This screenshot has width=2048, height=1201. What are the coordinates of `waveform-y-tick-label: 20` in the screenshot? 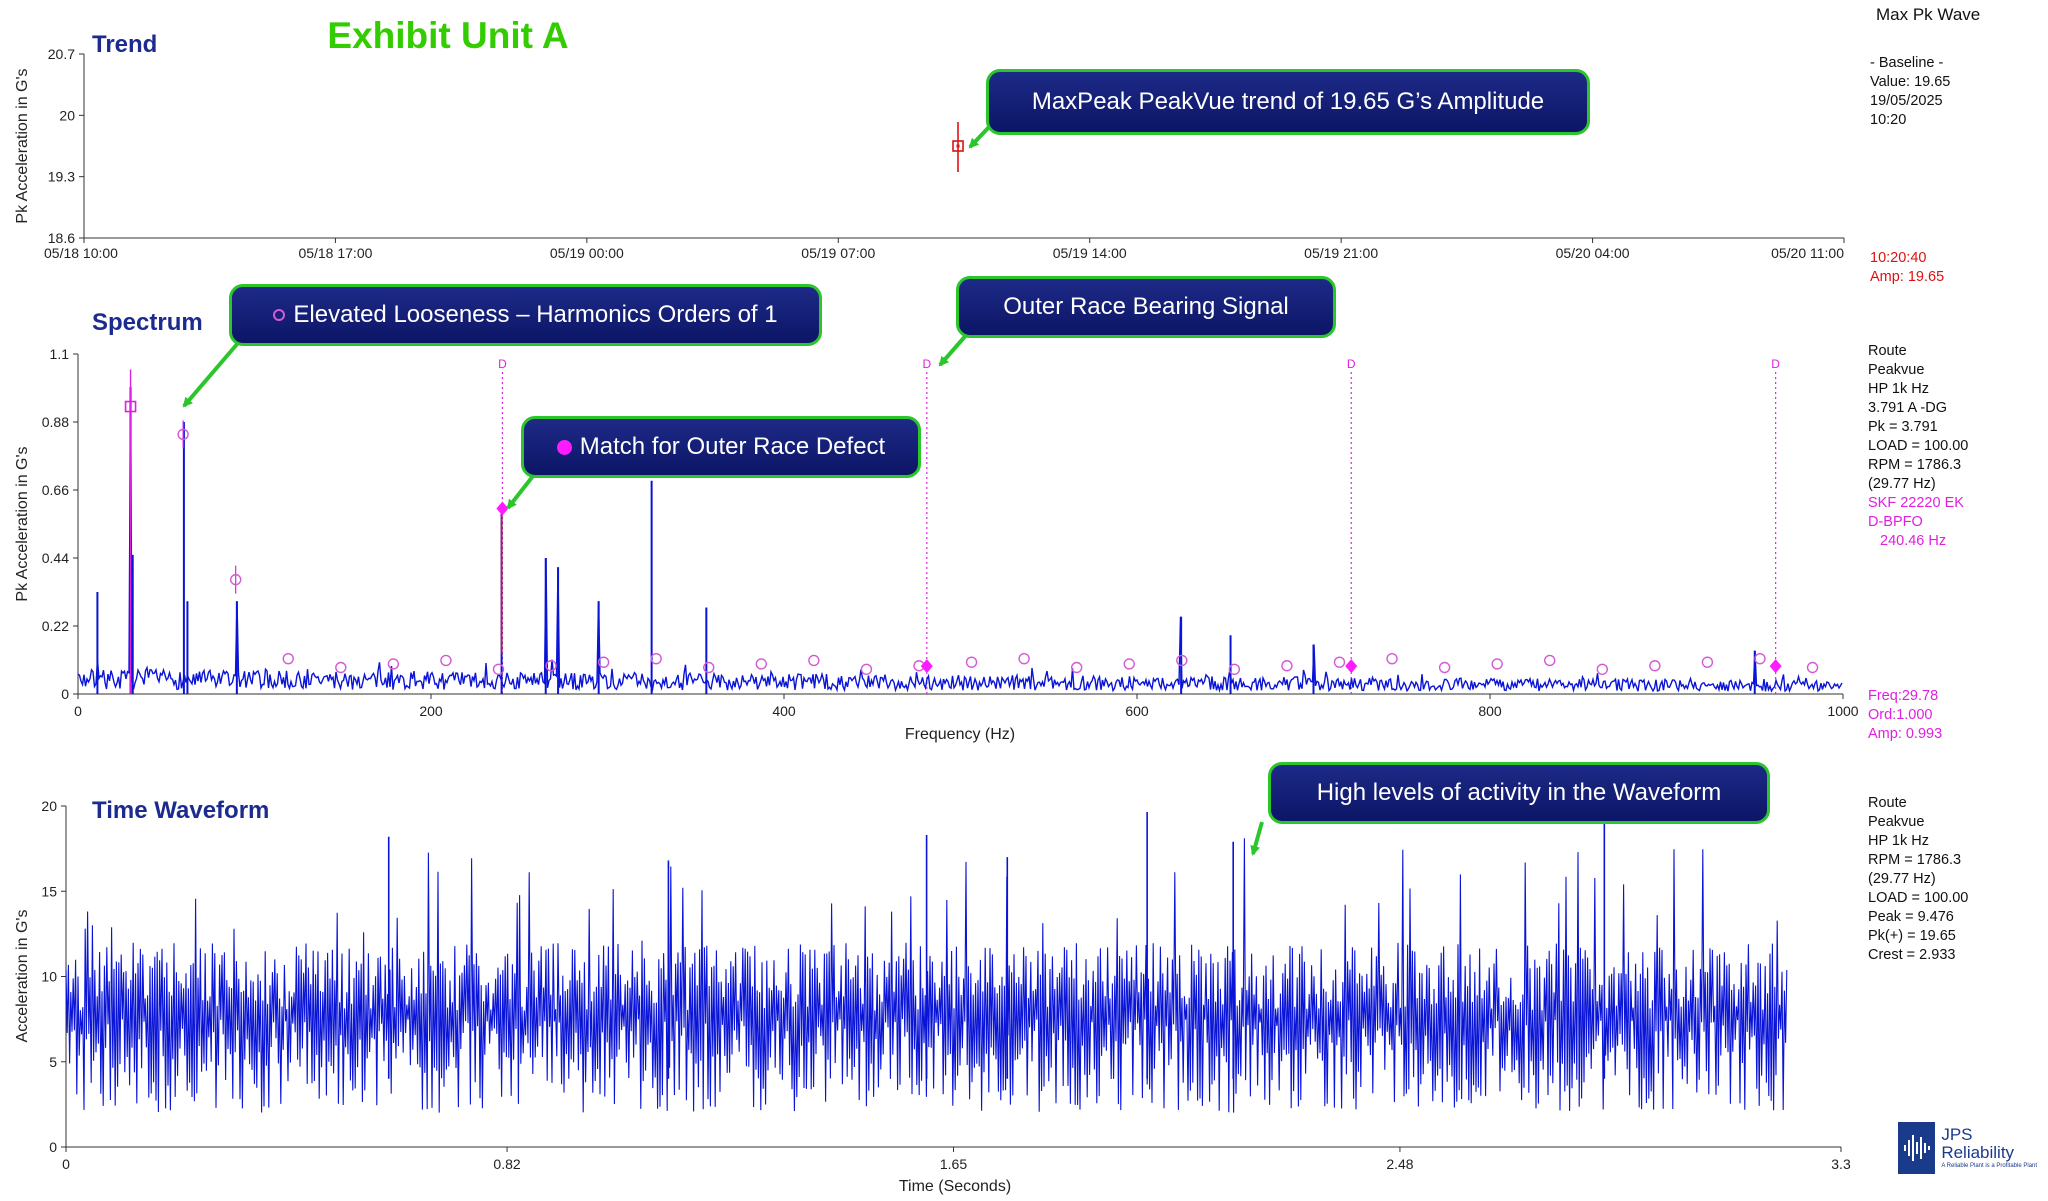 It's located at (49, 806).